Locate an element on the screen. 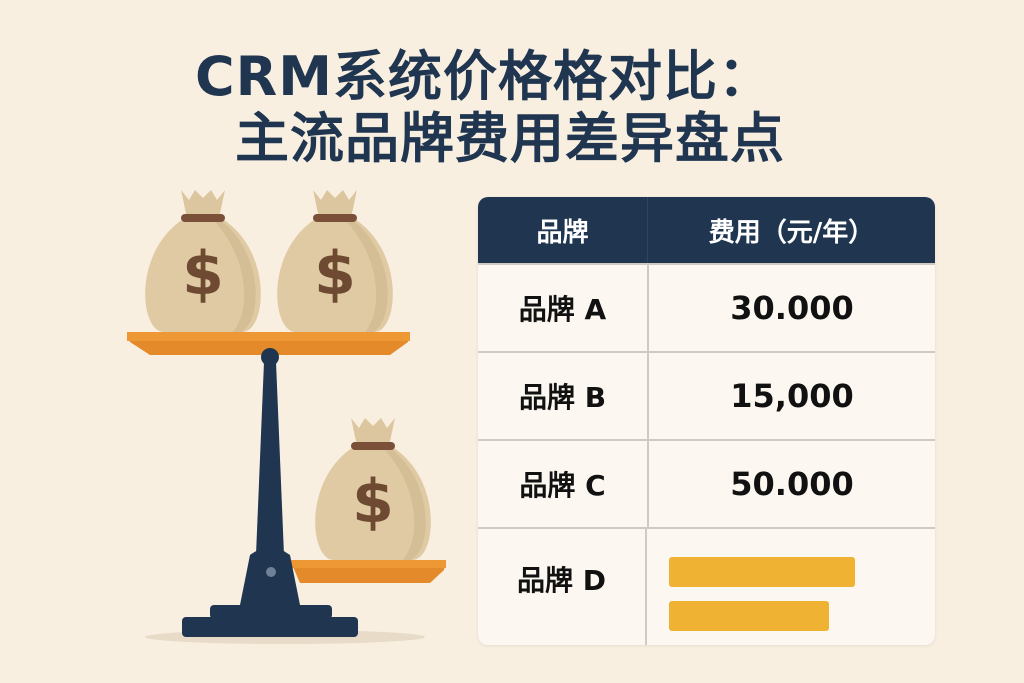  table-row: 品牌 A 30.000 is located at coordinates (706, 307).